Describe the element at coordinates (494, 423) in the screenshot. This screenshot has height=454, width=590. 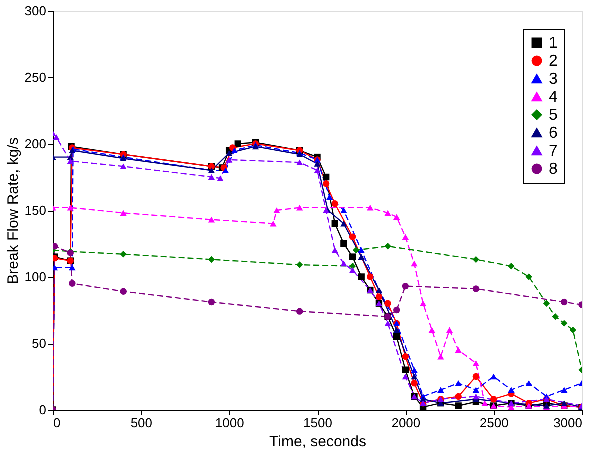
I see `x-tick-label: 2500` at that location.